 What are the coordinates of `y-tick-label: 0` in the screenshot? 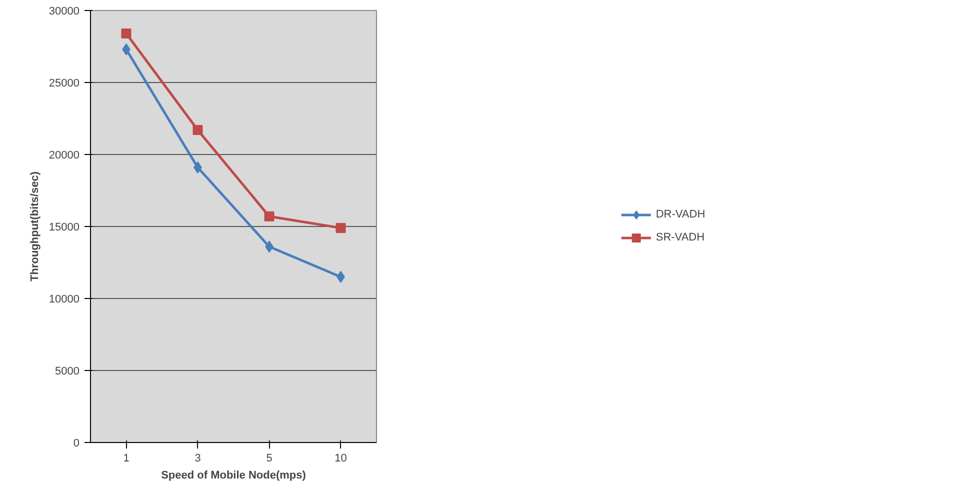 It's located at (76, 444).